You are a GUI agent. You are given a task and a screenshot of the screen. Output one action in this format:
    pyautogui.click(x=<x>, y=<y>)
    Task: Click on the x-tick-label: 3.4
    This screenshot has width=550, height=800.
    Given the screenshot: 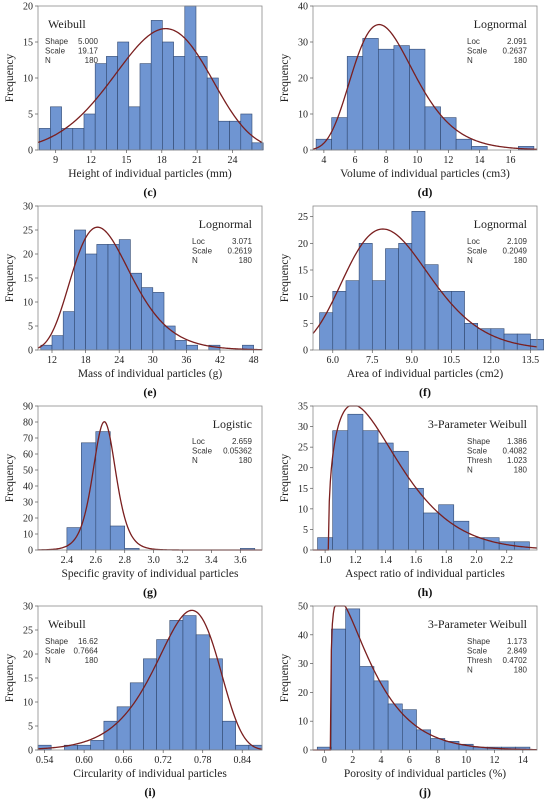 What is the action you would take?
    pyautogui.click(x=211, y=560)
    